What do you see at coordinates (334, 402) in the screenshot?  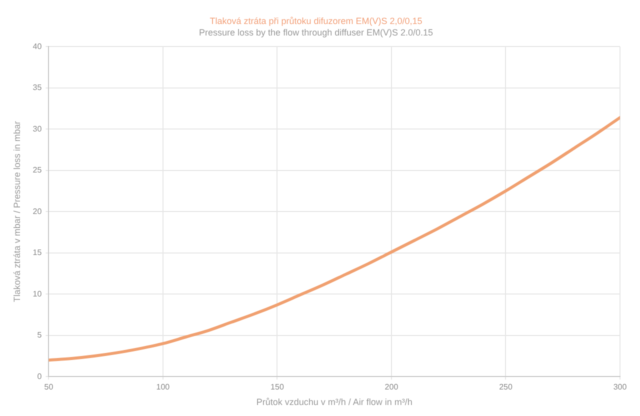 I see `x-axis-title: Průtok vzduchu v m³/h / Air flow in m³/h` at bounding box center [334, 402].